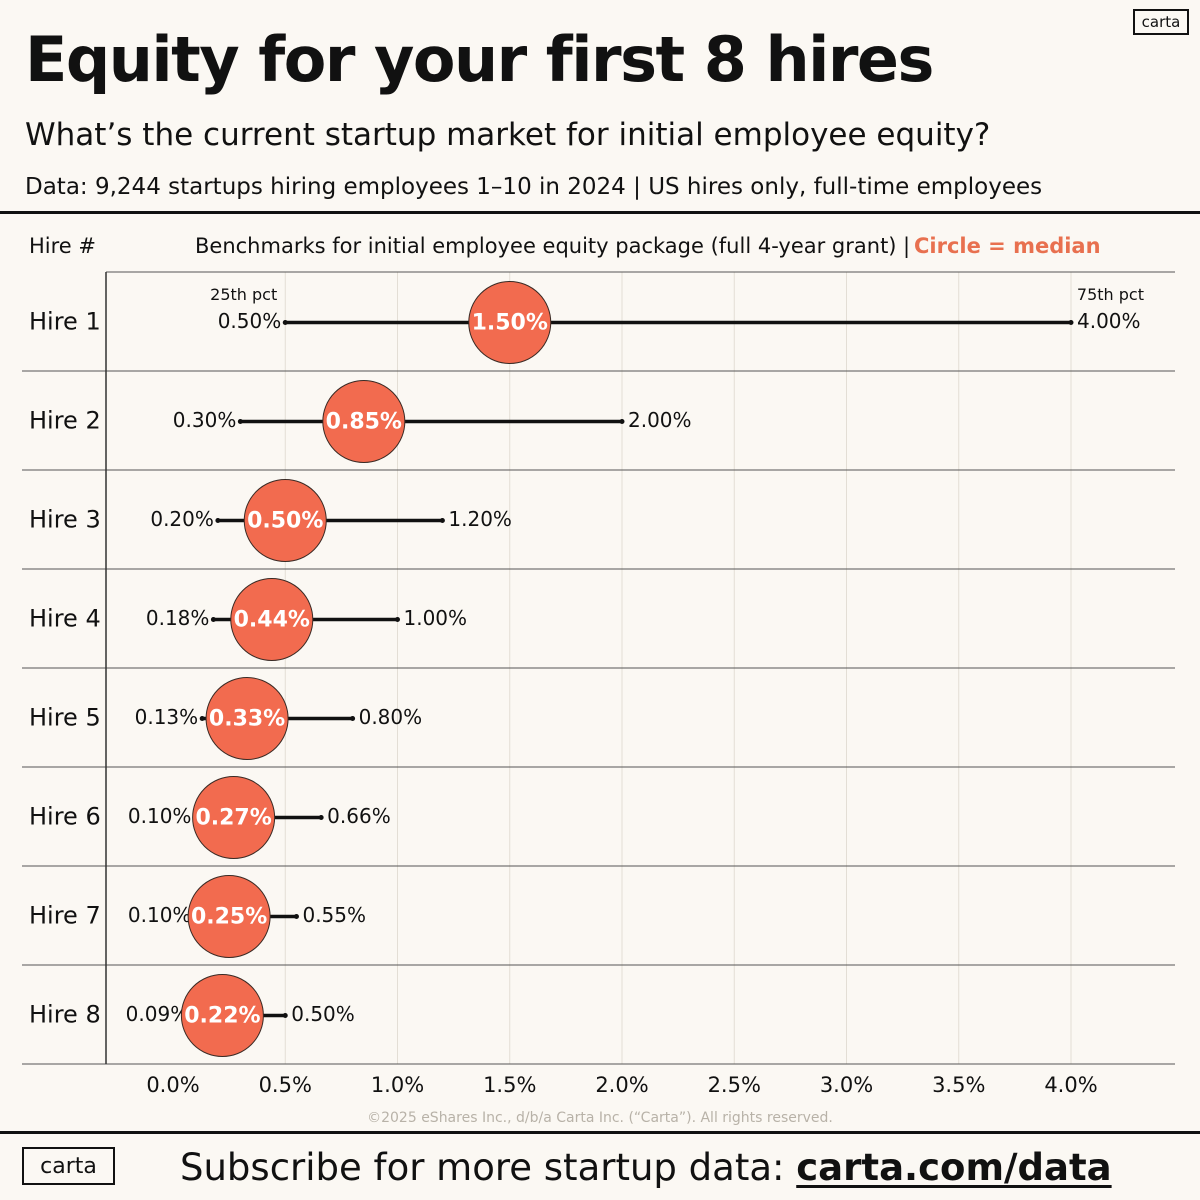  What do you see at coordinates (182, 519) in the screenshot?
I see `p25-value-label: 0.20%` at bounding box center [182, 519].